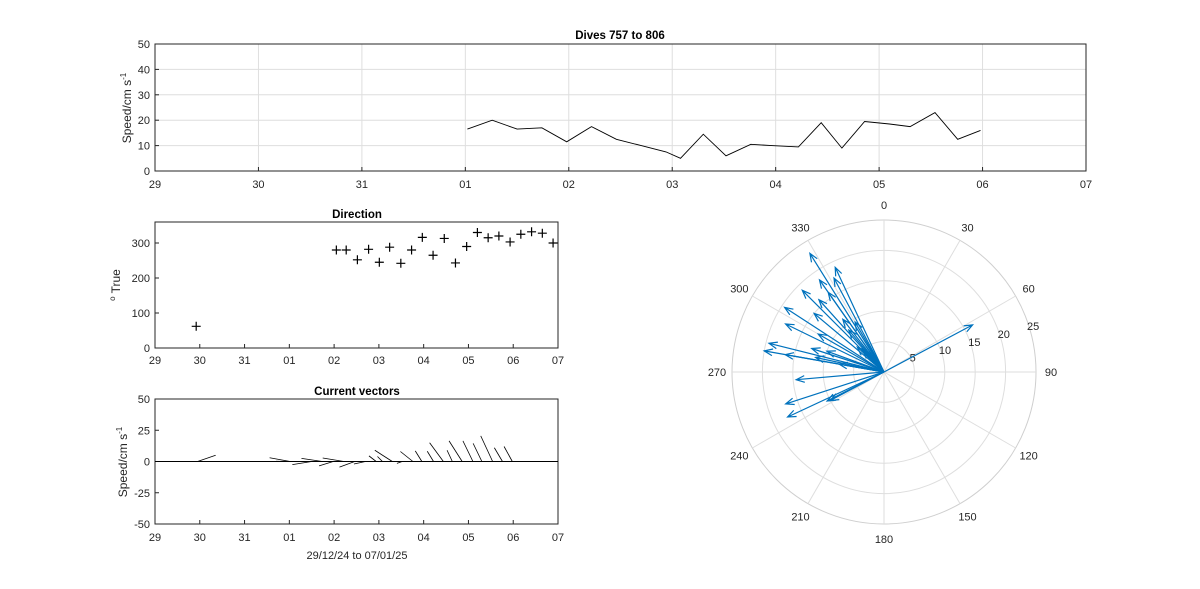 The width and height of the screenshot is (1200, 589). Describe the element at coordinates (374, 279) in the screenshot. I see `direction-markers` at that location.